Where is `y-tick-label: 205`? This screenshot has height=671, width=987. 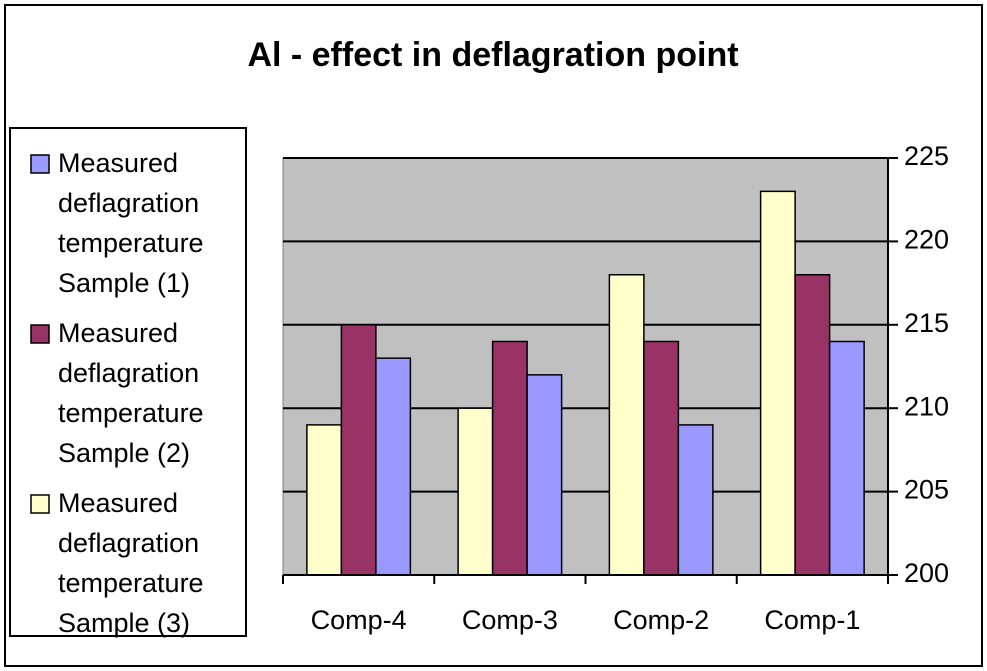 y-tick-label: 205 is located at coordinates (926, 490).